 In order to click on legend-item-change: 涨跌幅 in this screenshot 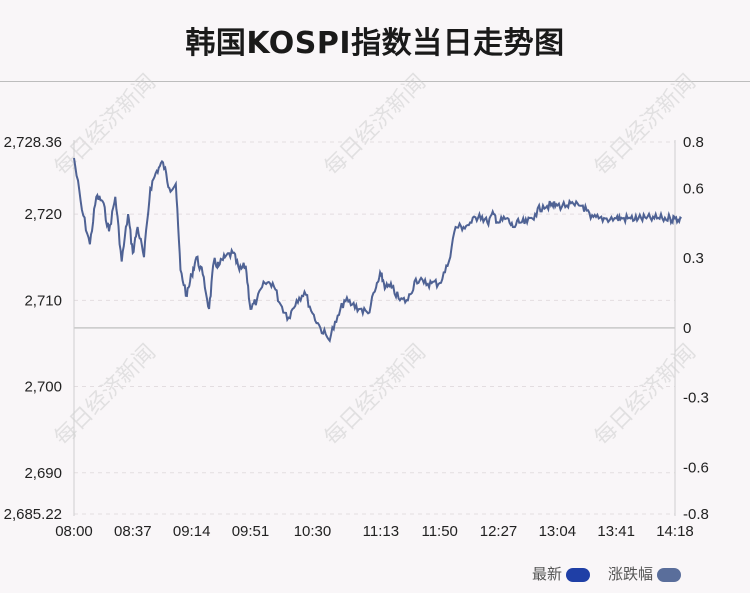, I will do `click(645, 573)`.